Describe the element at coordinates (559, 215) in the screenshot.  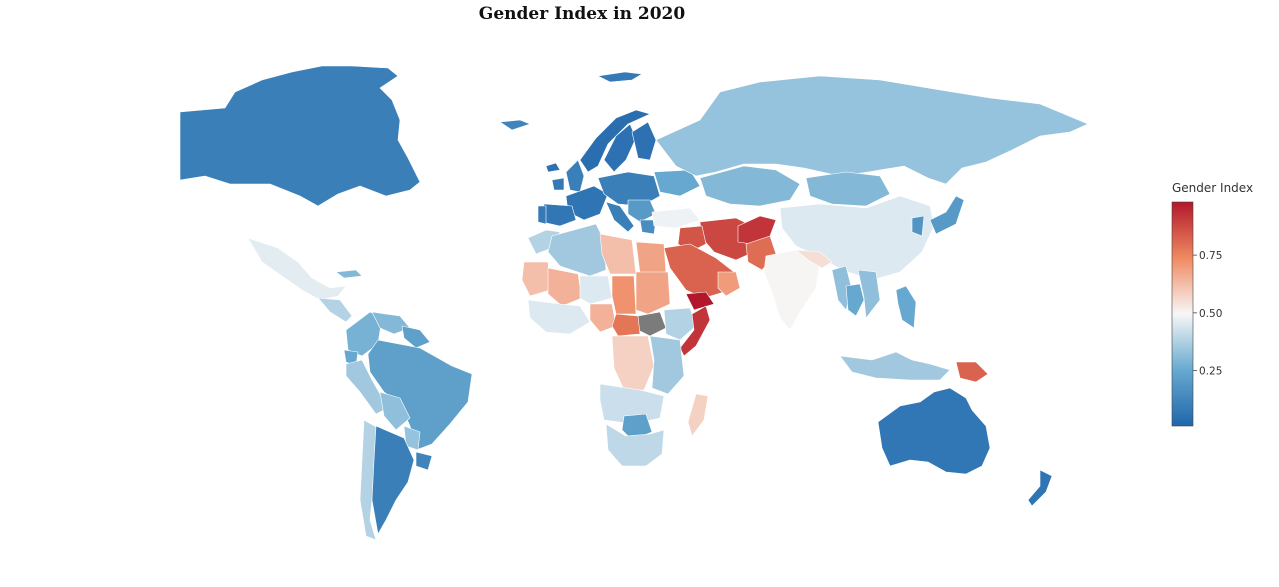
I see `region-spain: Spain` at that location.